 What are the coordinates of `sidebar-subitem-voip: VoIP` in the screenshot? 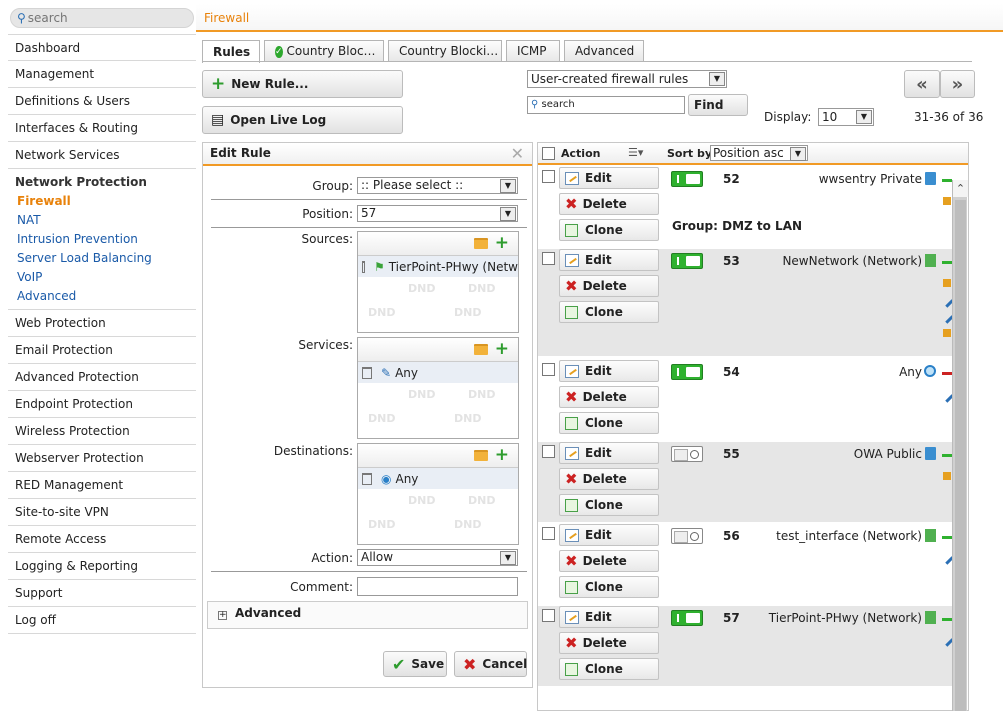 It's located at (30, 277).